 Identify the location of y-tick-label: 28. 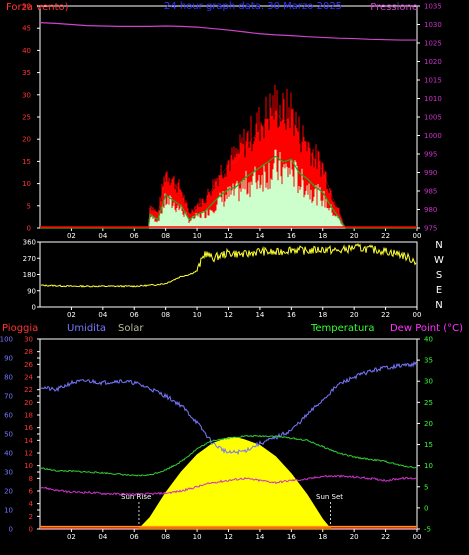
(28, 352).